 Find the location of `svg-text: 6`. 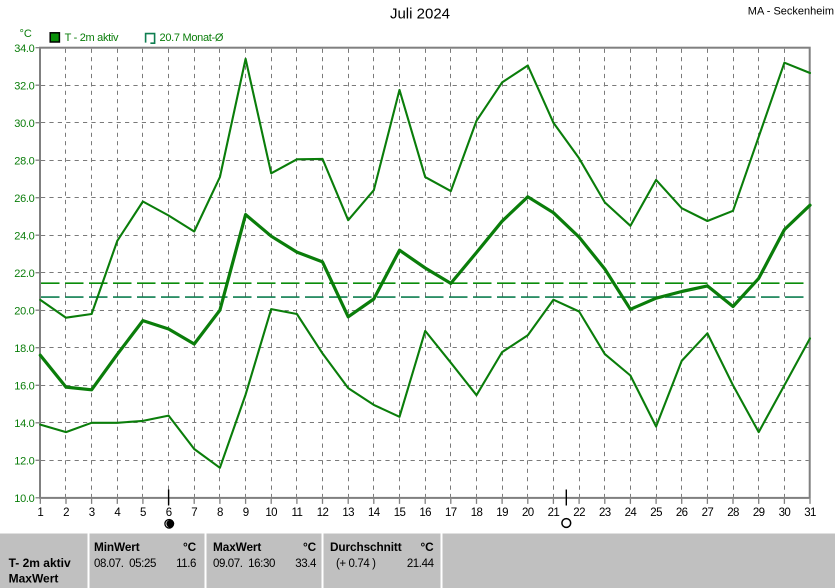

svg-text: 6 is located at coordinates (169, 513).